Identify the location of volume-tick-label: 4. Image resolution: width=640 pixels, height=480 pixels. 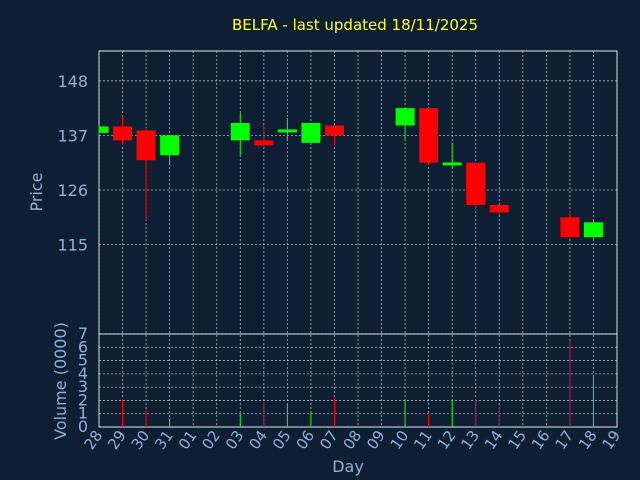
(83, 373).